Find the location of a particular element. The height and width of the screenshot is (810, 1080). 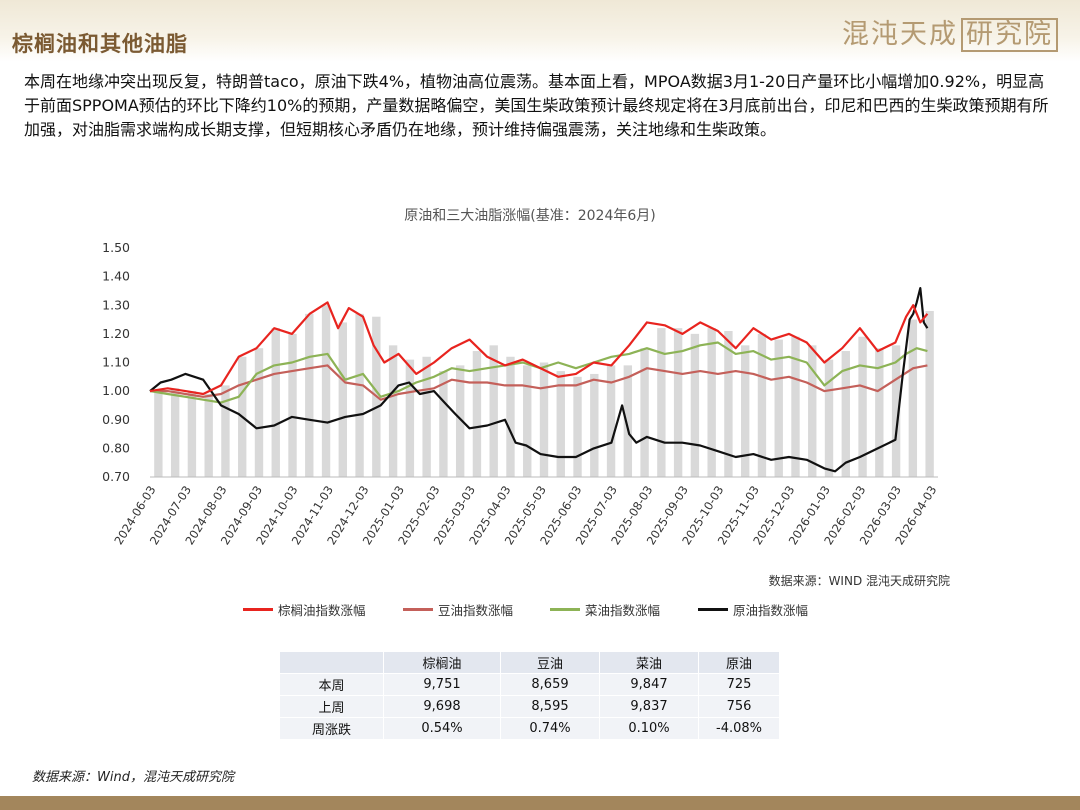

y-tick-label: 0.80 is located at coordinates (116, 447).